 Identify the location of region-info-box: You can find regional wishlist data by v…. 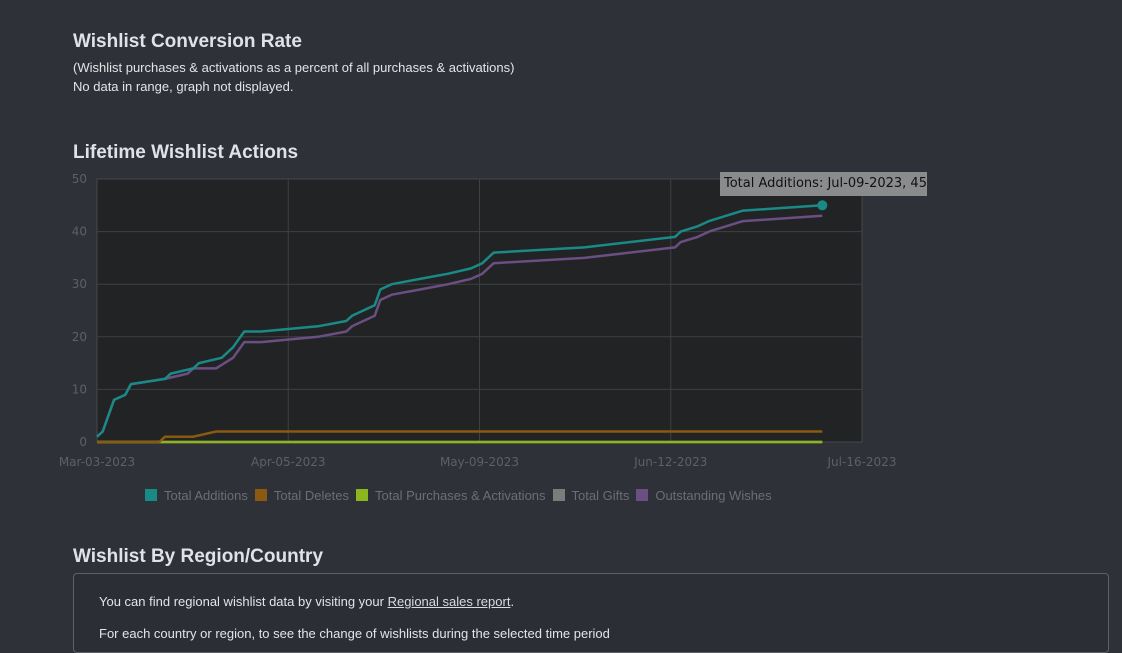
(591, 613).